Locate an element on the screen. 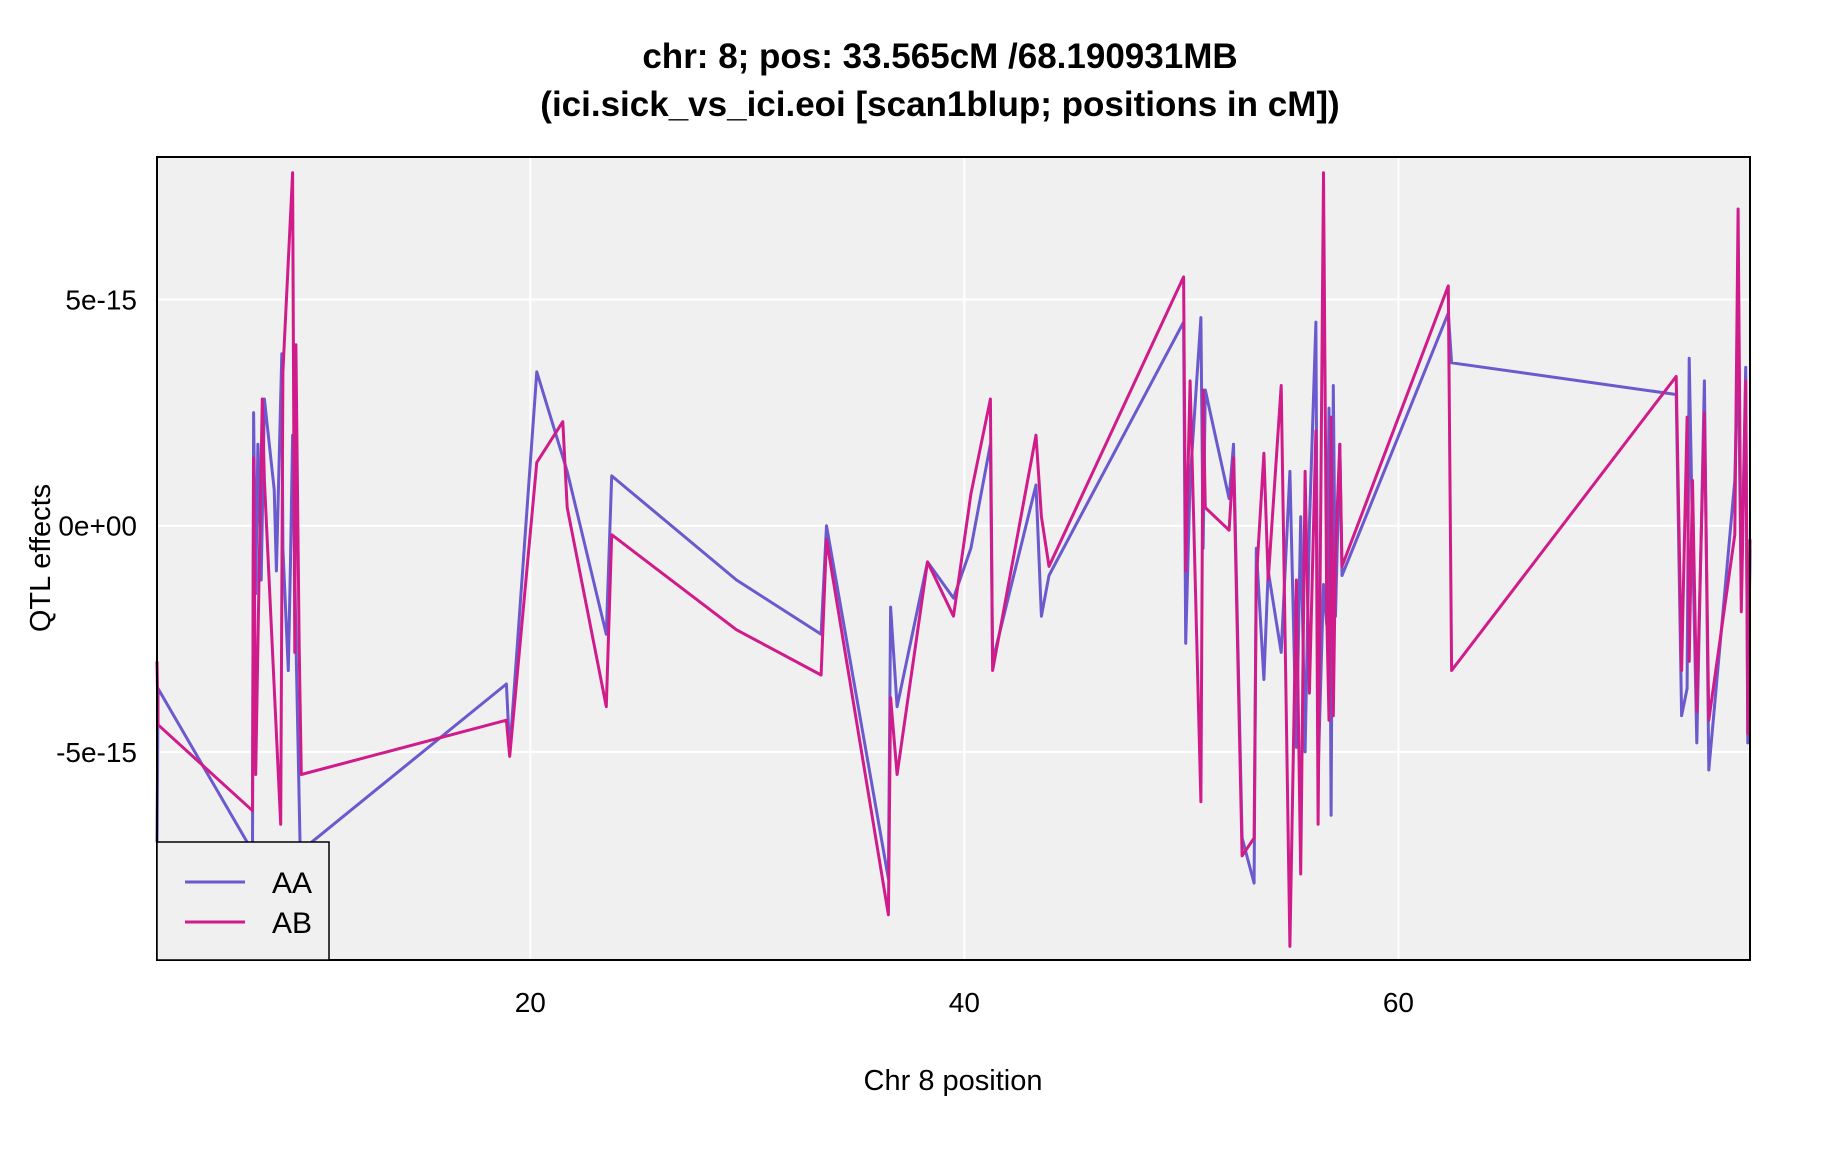 The width and height of the screenshot is (1824, 1152). y-axis-label: QTL effects is located at coordinates (41, 558).